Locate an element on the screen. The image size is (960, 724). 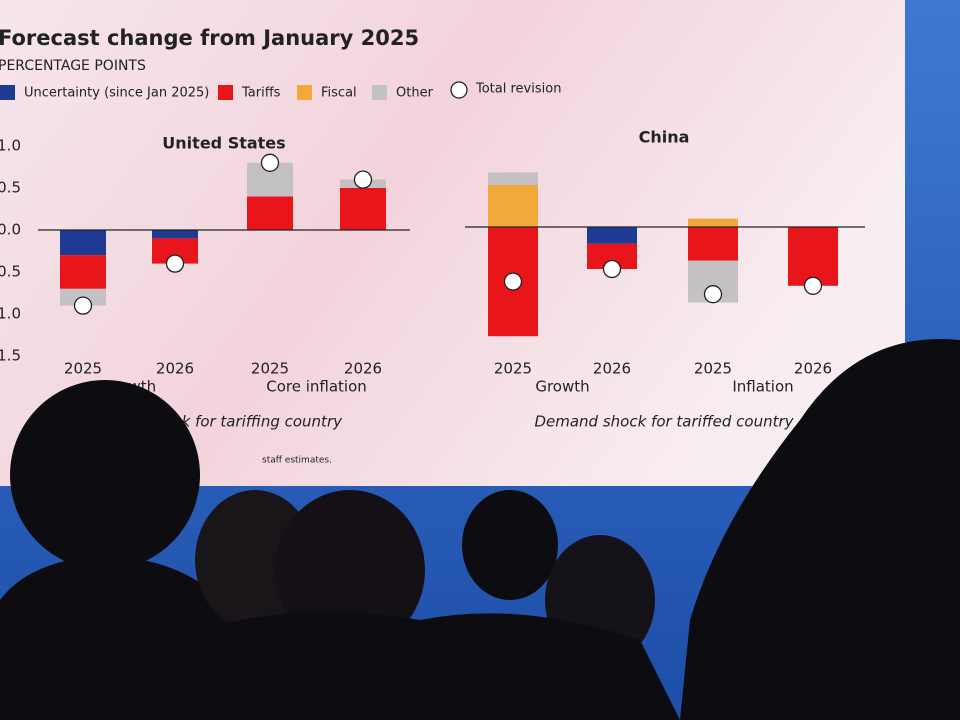
panel-title: China is located at coordinates (664, 137).